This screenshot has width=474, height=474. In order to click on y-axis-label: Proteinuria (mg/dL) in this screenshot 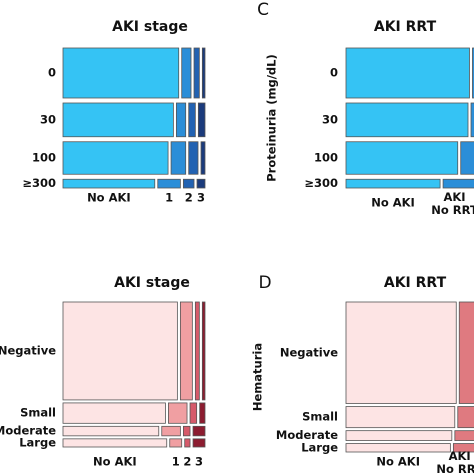, I will do `click(272, 117)`.